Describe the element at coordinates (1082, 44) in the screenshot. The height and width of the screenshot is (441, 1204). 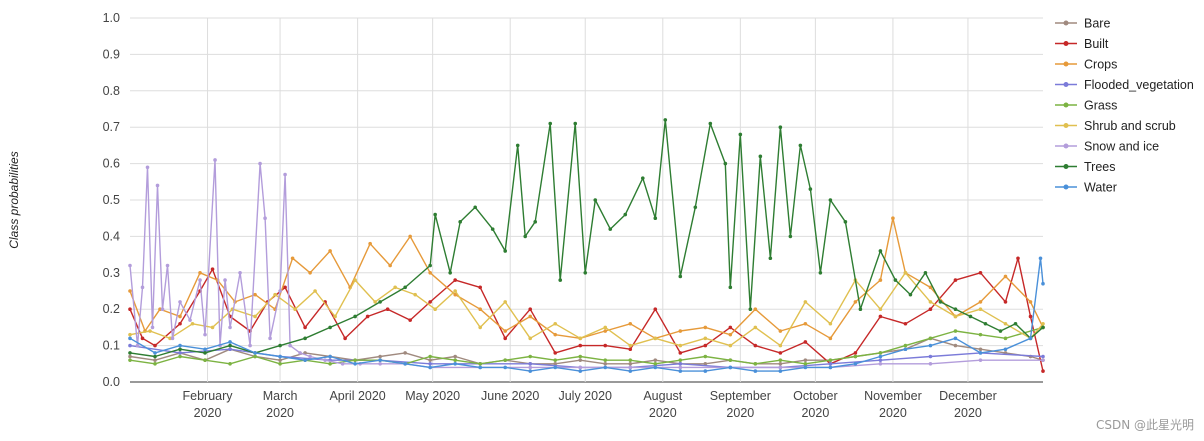
I see `legend-item: Built` at that location.